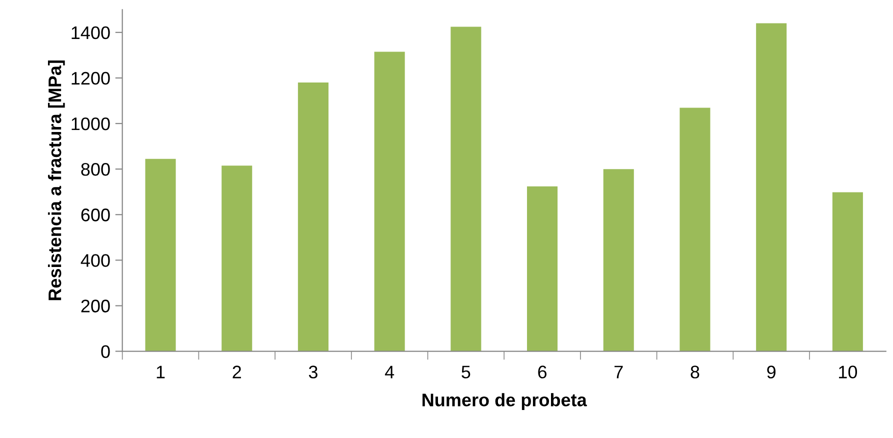 The image size is (893, 438). Describe the element at coordinates (618, 372) in the screenshot. I see `x-tick-label: 7` at that location.